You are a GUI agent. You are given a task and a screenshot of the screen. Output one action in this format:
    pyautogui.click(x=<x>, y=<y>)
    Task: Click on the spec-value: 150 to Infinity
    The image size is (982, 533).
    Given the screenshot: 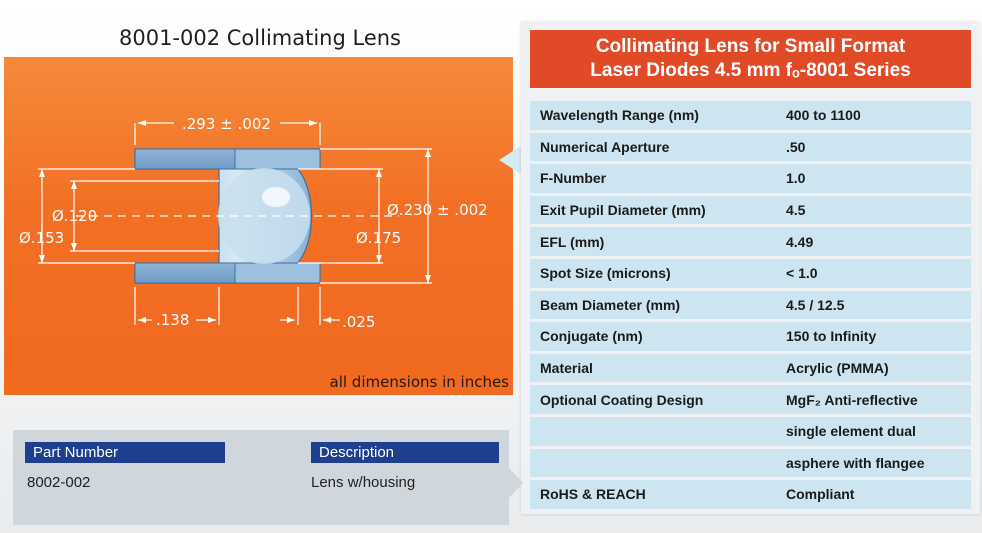 What is the action you would take?
    pyautogui.click(x=873, y=336)
    